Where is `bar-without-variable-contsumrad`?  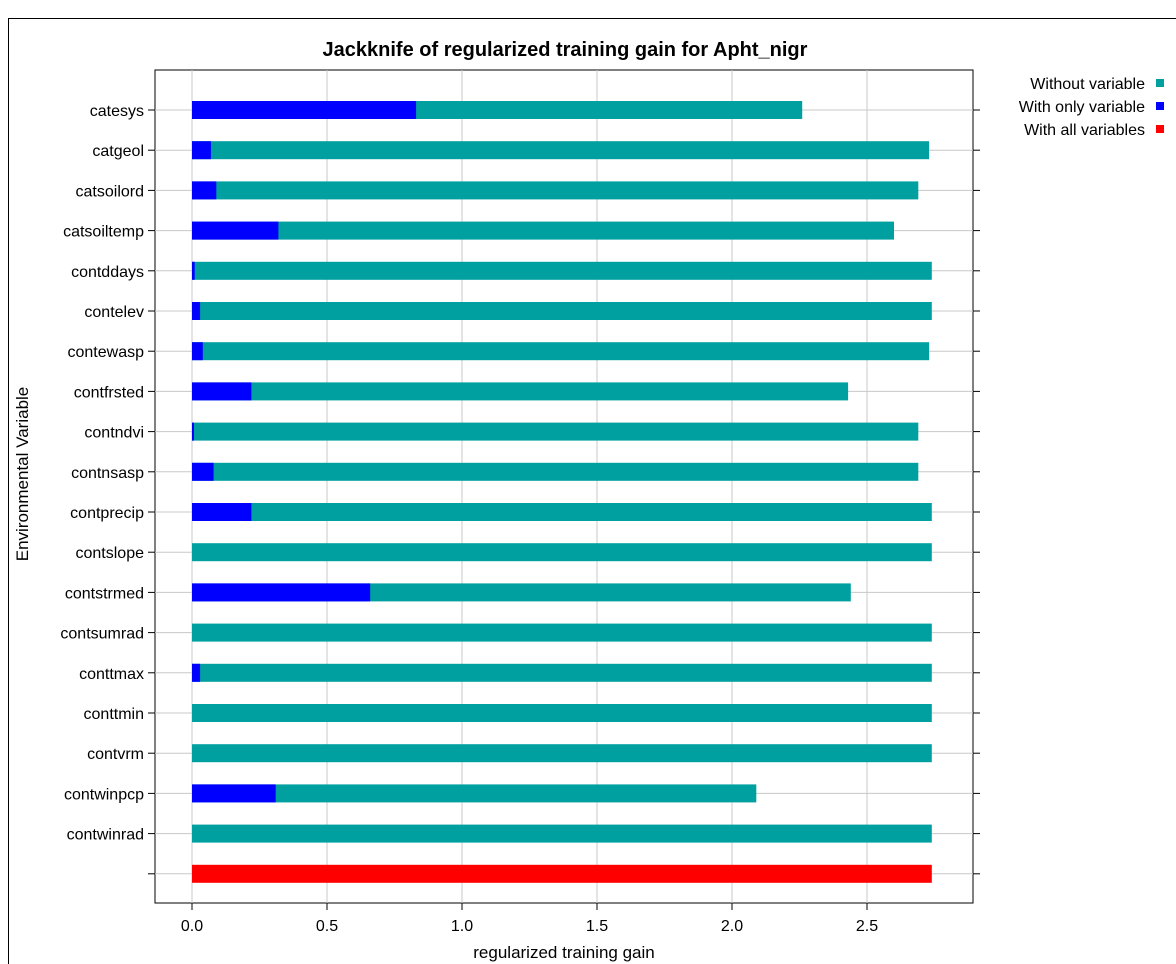 bar-without-variable-contsumrad is located at coordinates (562, 632).